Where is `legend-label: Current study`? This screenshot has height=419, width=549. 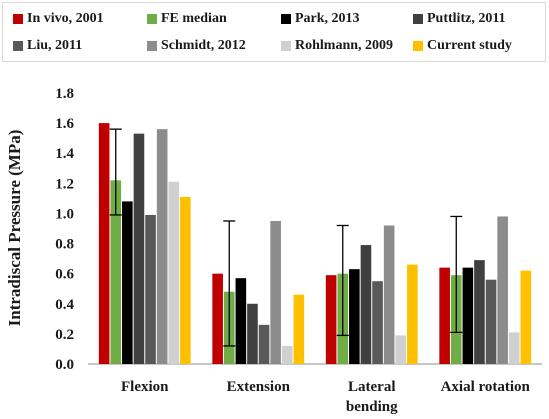
legend-label: Current study is located at coordinates (469, 45).